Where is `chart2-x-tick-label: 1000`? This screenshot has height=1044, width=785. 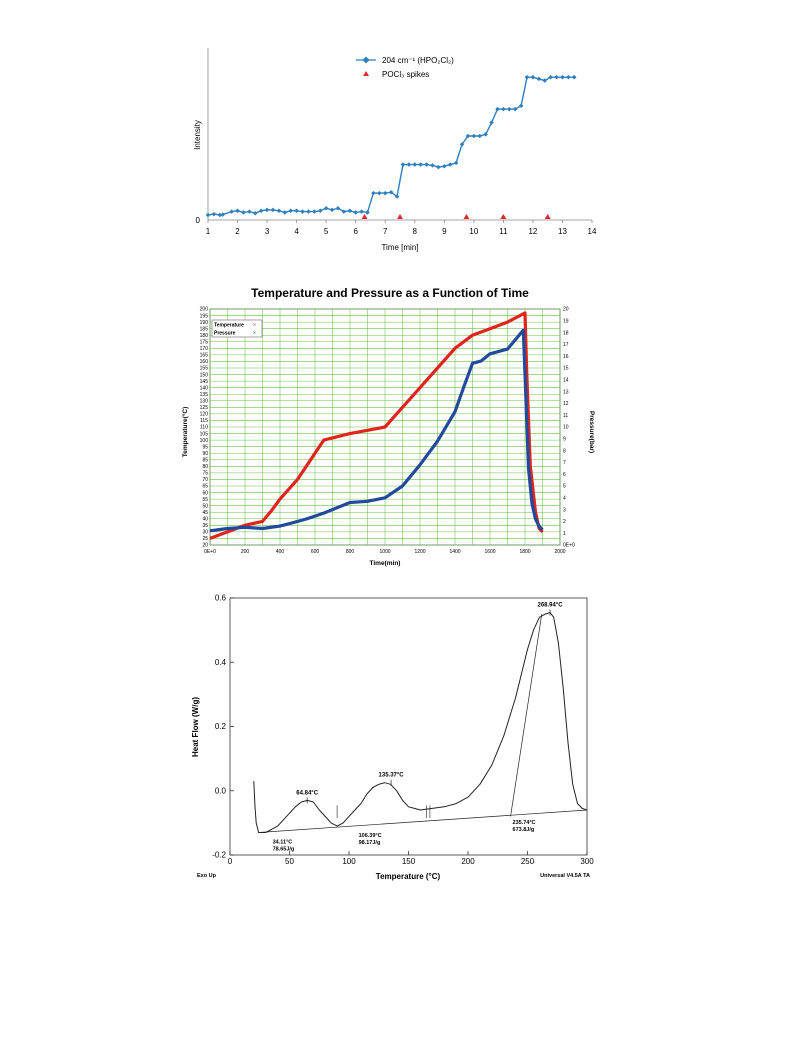 chart2-x-tick-label: 1000 is located at coordinates (384, 552).